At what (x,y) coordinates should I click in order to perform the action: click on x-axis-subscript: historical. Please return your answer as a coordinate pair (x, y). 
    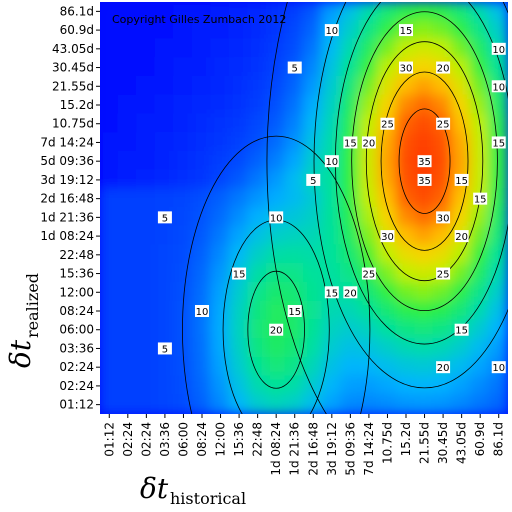
    Looking at the image, I should click on (208, 498).